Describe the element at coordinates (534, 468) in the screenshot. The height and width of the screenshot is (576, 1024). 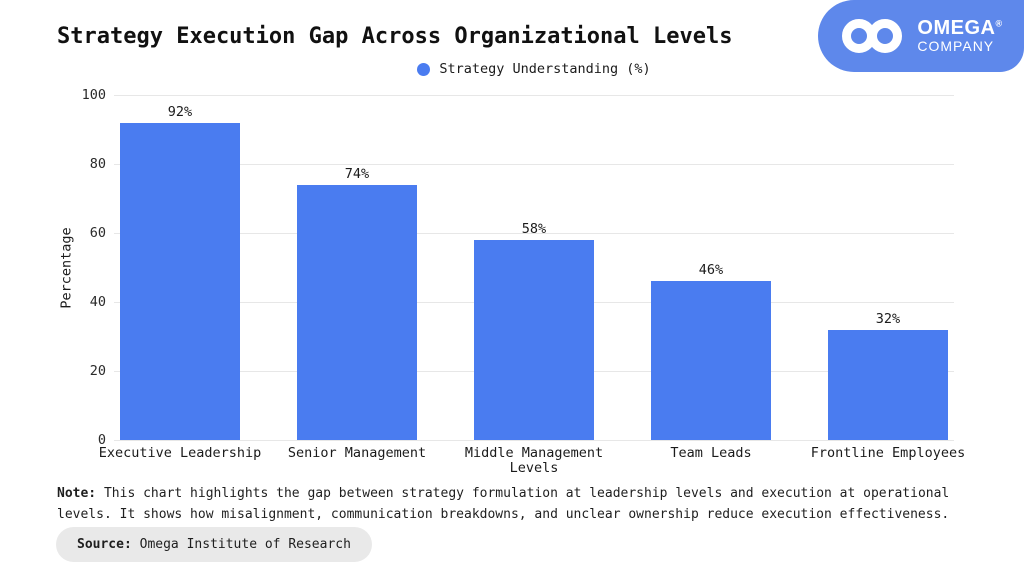
I see `x-axis-title: Levels` at that location.